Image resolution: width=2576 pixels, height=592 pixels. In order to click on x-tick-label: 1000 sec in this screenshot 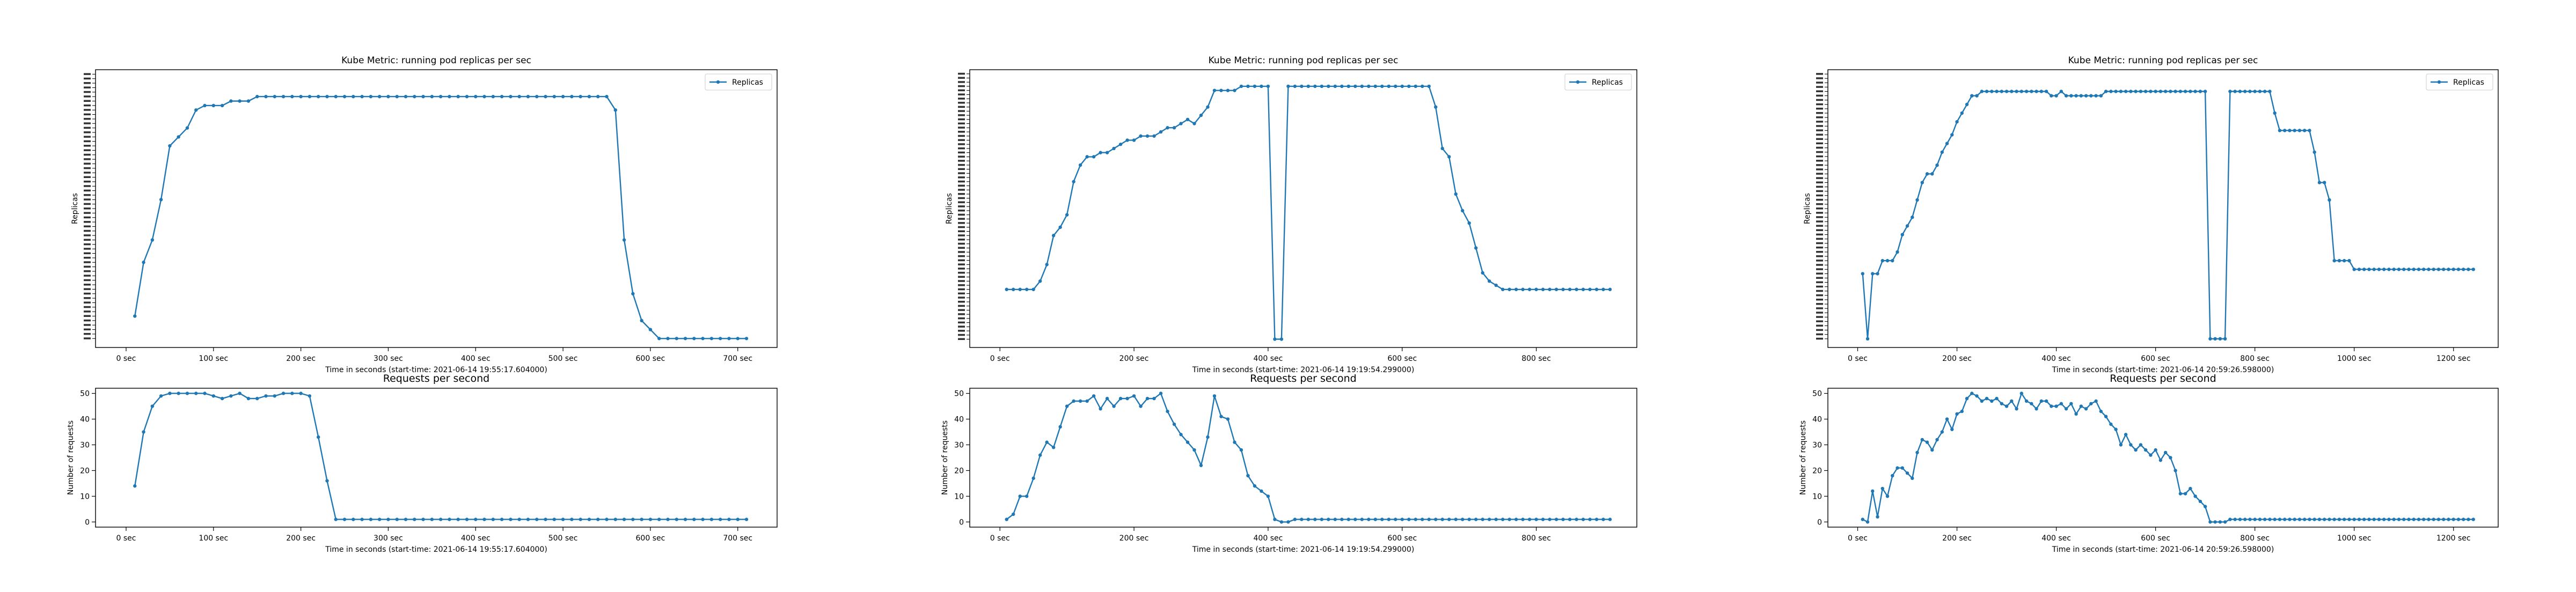, I will do `click(2354, 539)`.